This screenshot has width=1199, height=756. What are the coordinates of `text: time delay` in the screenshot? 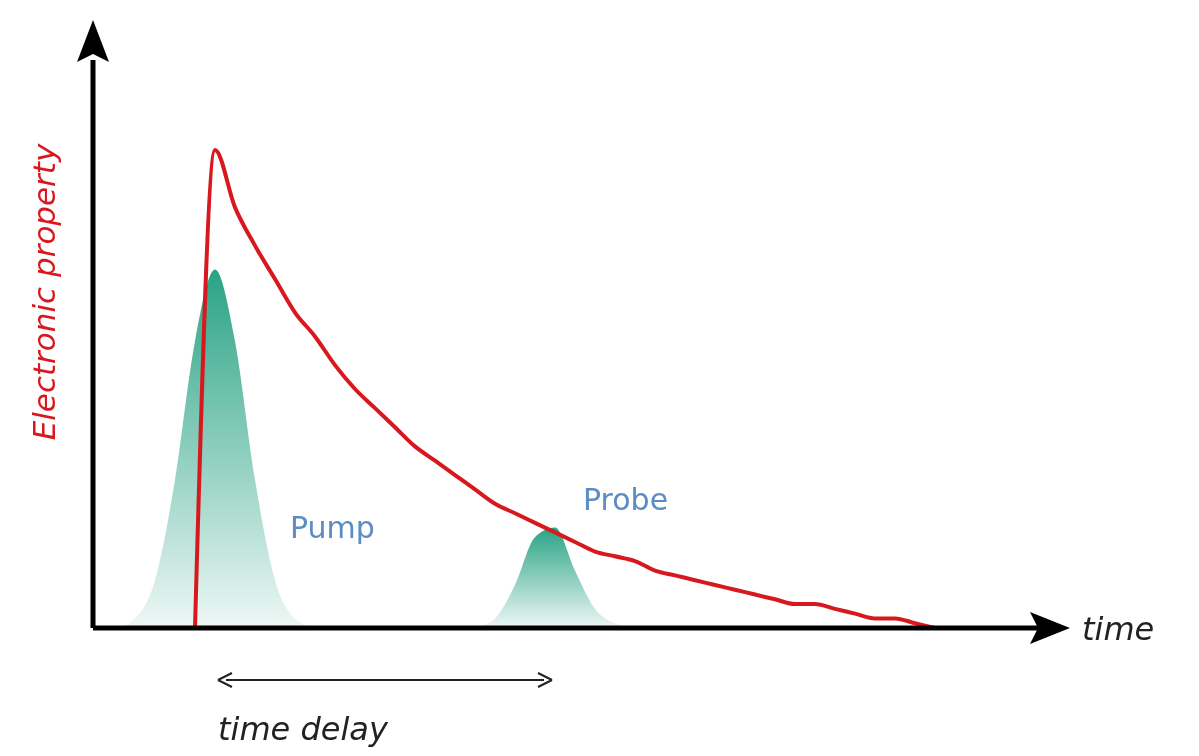 It's located at (303, 729).